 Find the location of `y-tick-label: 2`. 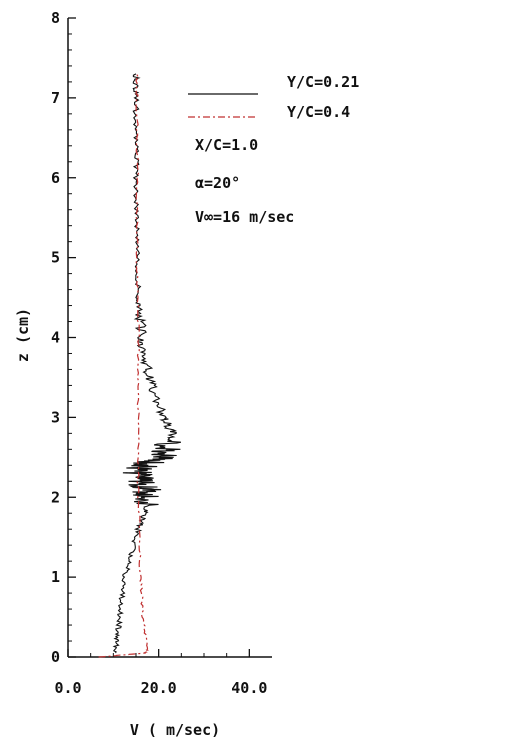

y-tick-label: 2 is located at coordinates (55, 497).